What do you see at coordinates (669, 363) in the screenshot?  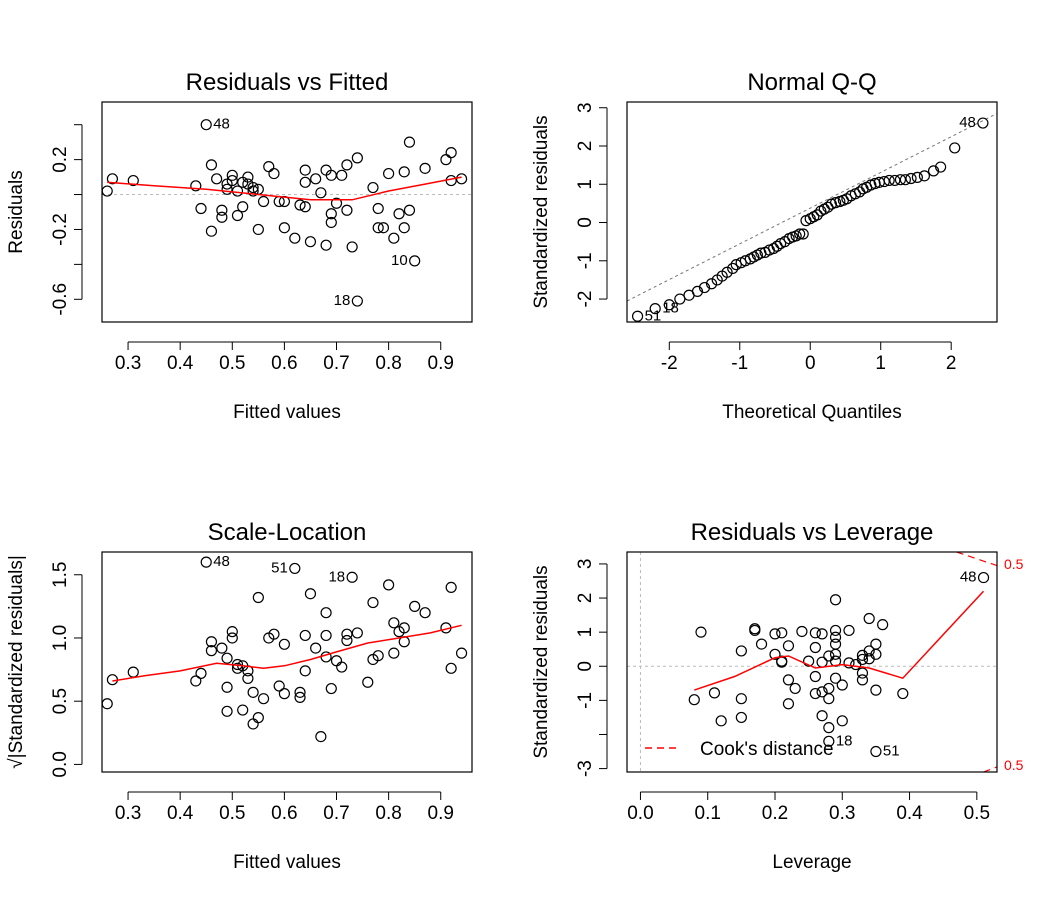 I see `x-tick-label: -2` at bounding box center [669, 363].